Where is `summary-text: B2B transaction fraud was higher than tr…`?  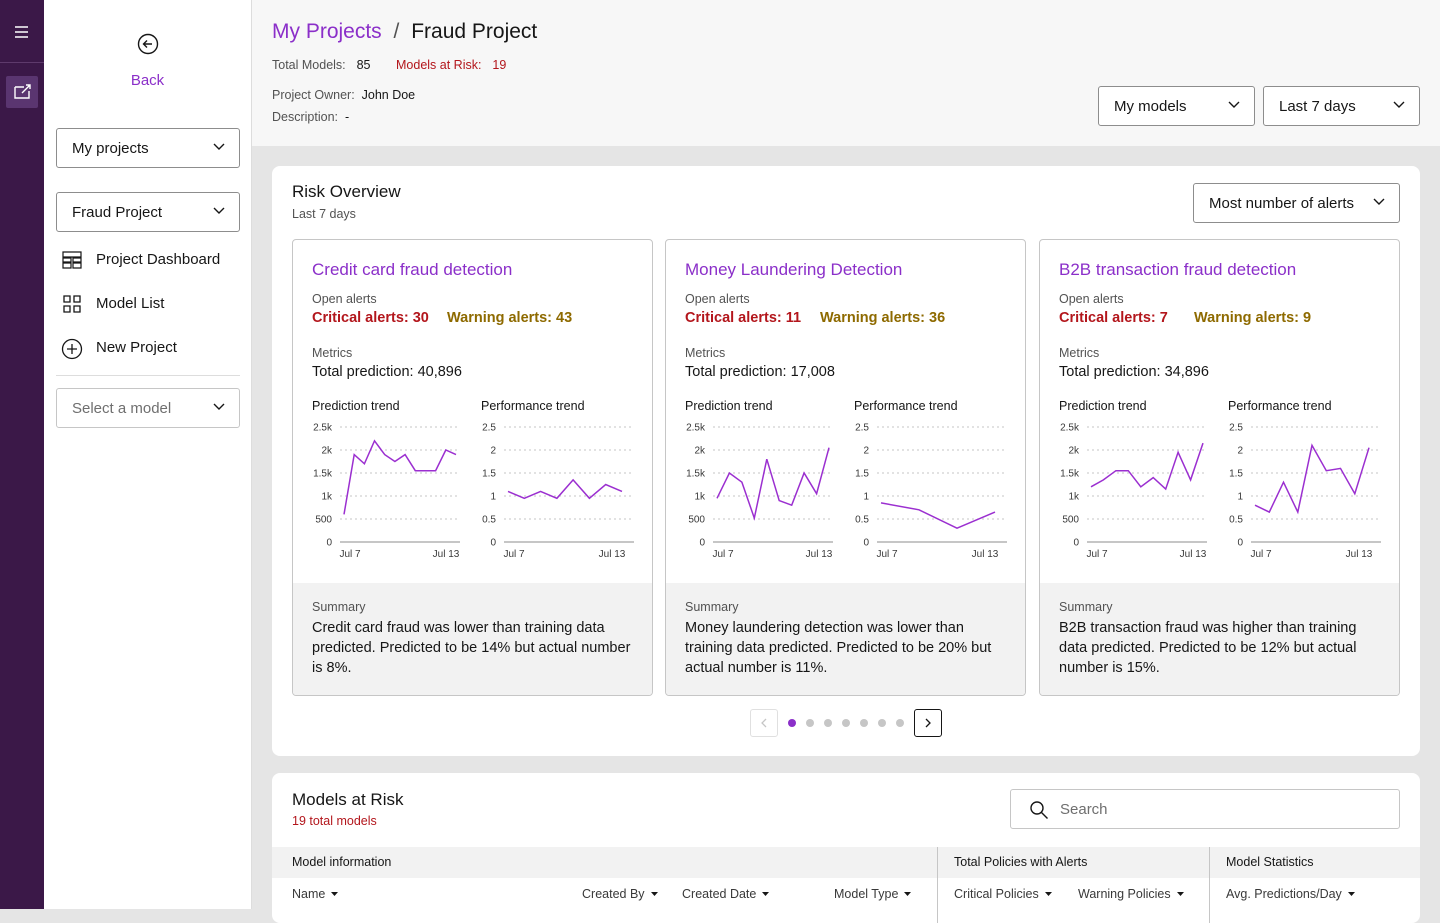
summary-text: B2B transaction fraud was higher than tr… is located at coordinates (1208, 648).